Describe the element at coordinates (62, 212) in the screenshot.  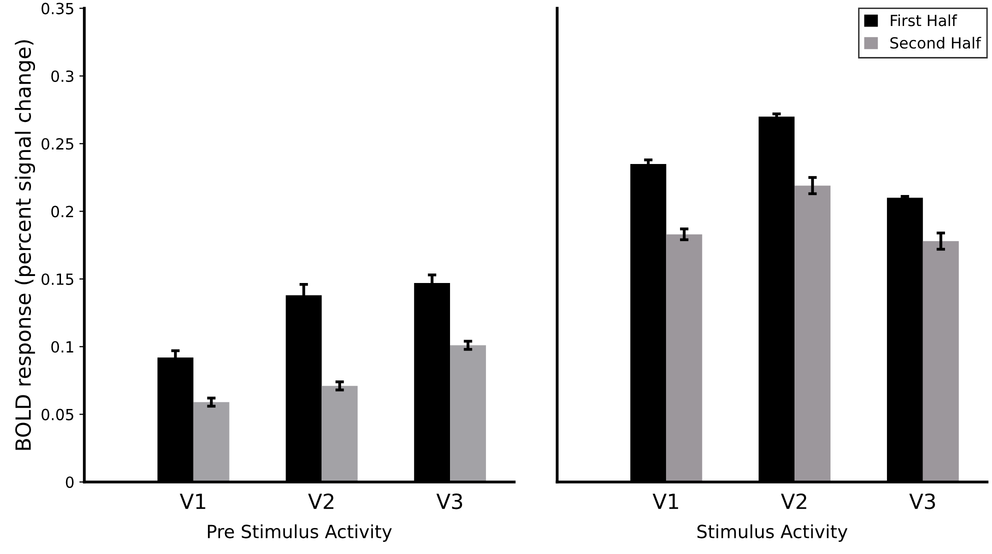
I see `y-tick-label: 0.2` at that location.